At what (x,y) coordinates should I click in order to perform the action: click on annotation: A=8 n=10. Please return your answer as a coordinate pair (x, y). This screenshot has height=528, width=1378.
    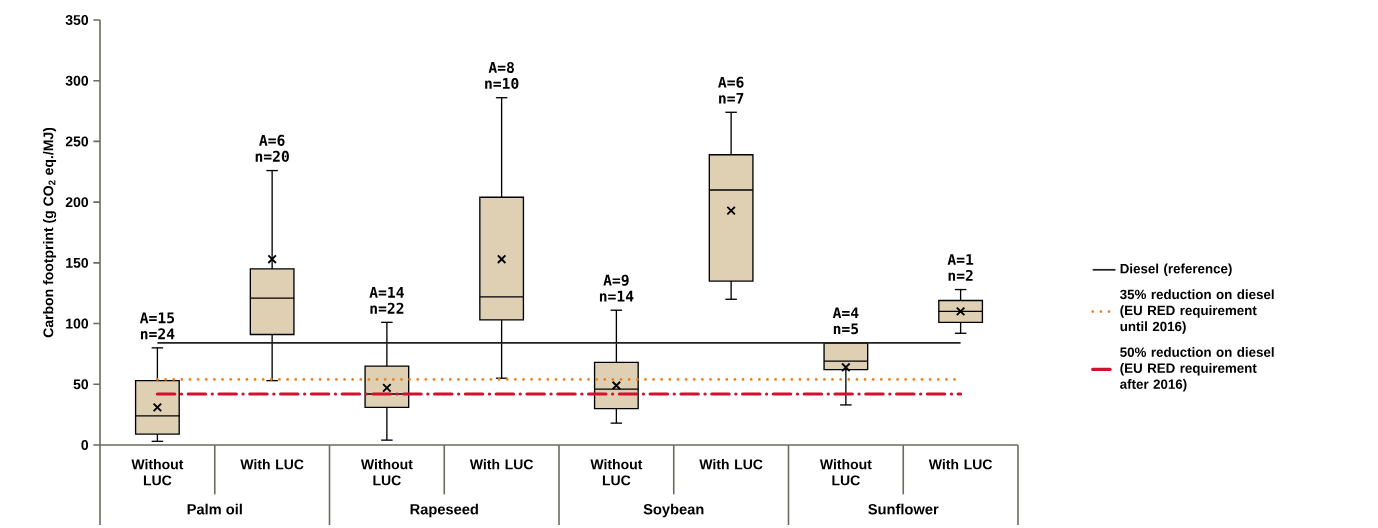
    Looking at the image, I should click on (502, 75).